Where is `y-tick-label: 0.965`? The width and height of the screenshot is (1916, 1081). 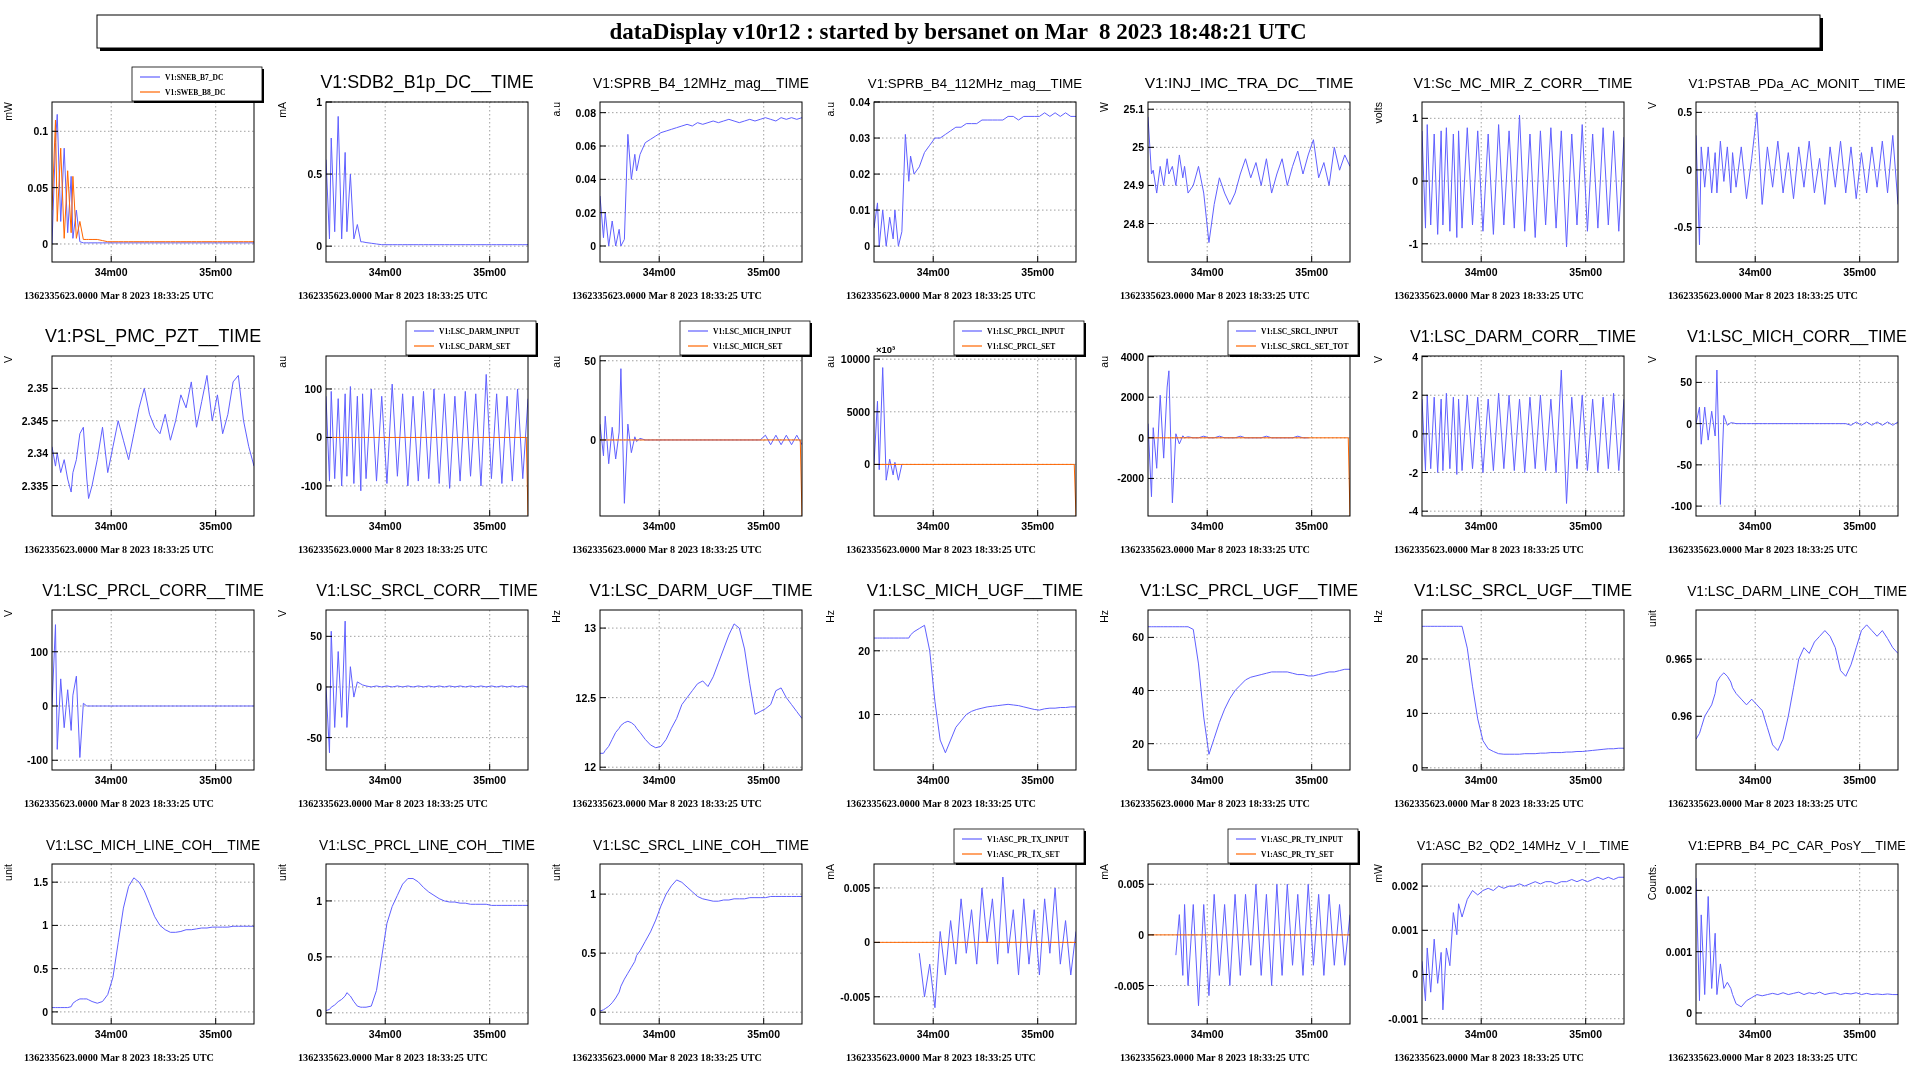
y-tick-label: 0.965 is located at coordinates (1679, 659).